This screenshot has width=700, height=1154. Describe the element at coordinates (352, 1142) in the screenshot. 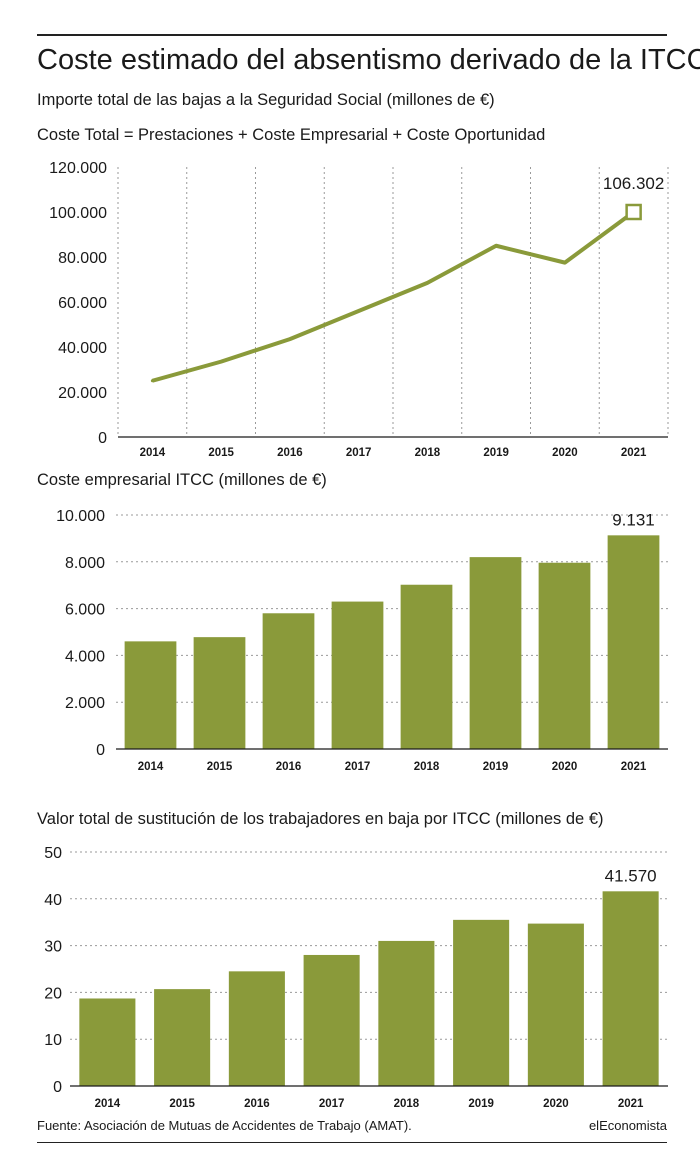

I see `bottom-rule` at that location.